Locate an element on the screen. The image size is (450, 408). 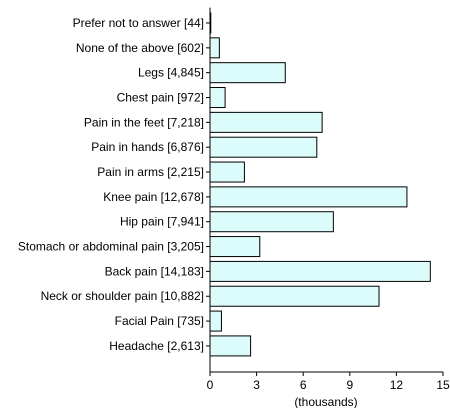
category-label: Stomach or abdominal pain [3,205] is located at coordinates (111, 247).